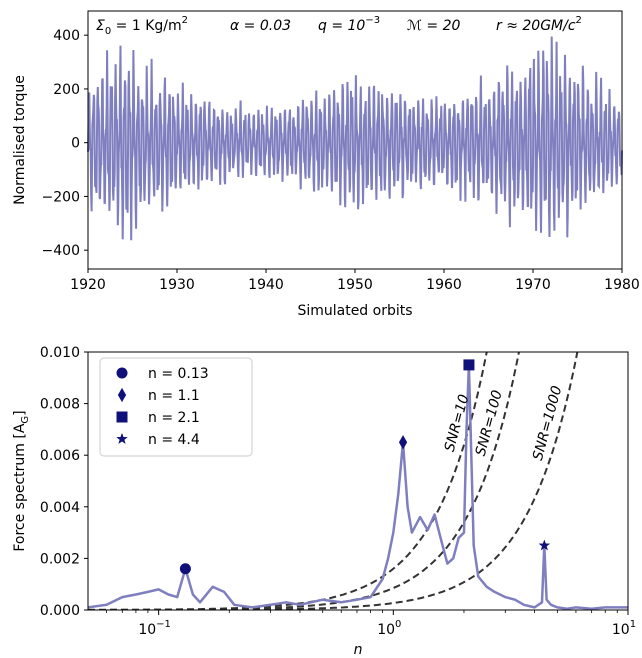  I want to click on spectrum-y-label: Force spectrum [AG], so click(21, 480).